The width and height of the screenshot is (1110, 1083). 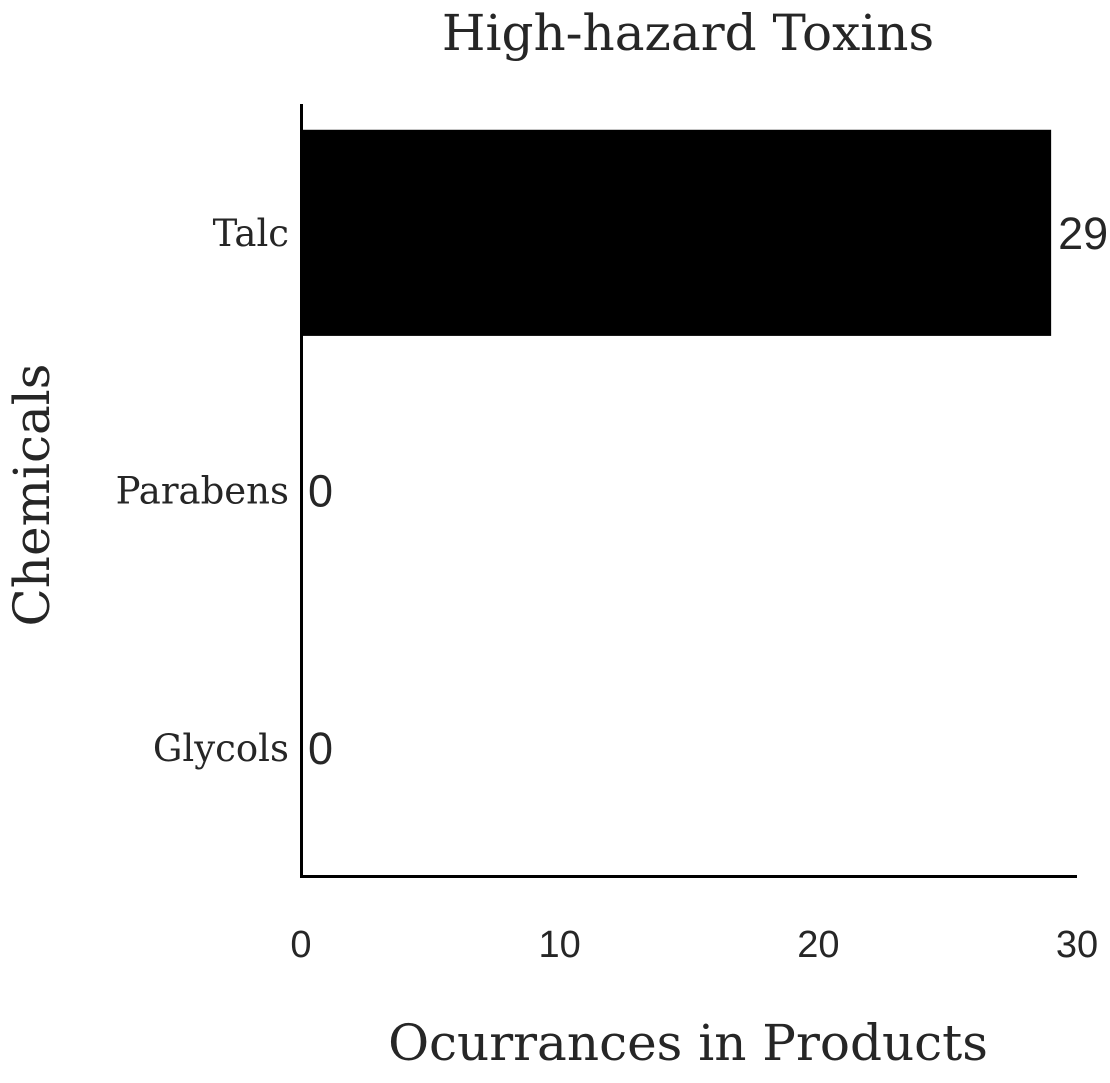 What do you see at coordinates (694, 945) in the screenshot?
I see `x-tick-labels: 0 10 20 30` at bounding box center [694, 945].